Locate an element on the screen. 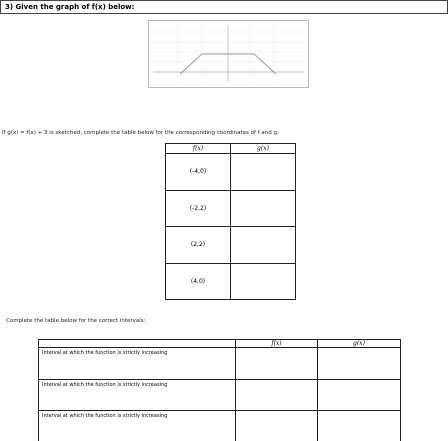 Image resolution: width=448 pixels, height=441 pixels. table1-cell: (-4,0) is located at coordinates (198, 172).